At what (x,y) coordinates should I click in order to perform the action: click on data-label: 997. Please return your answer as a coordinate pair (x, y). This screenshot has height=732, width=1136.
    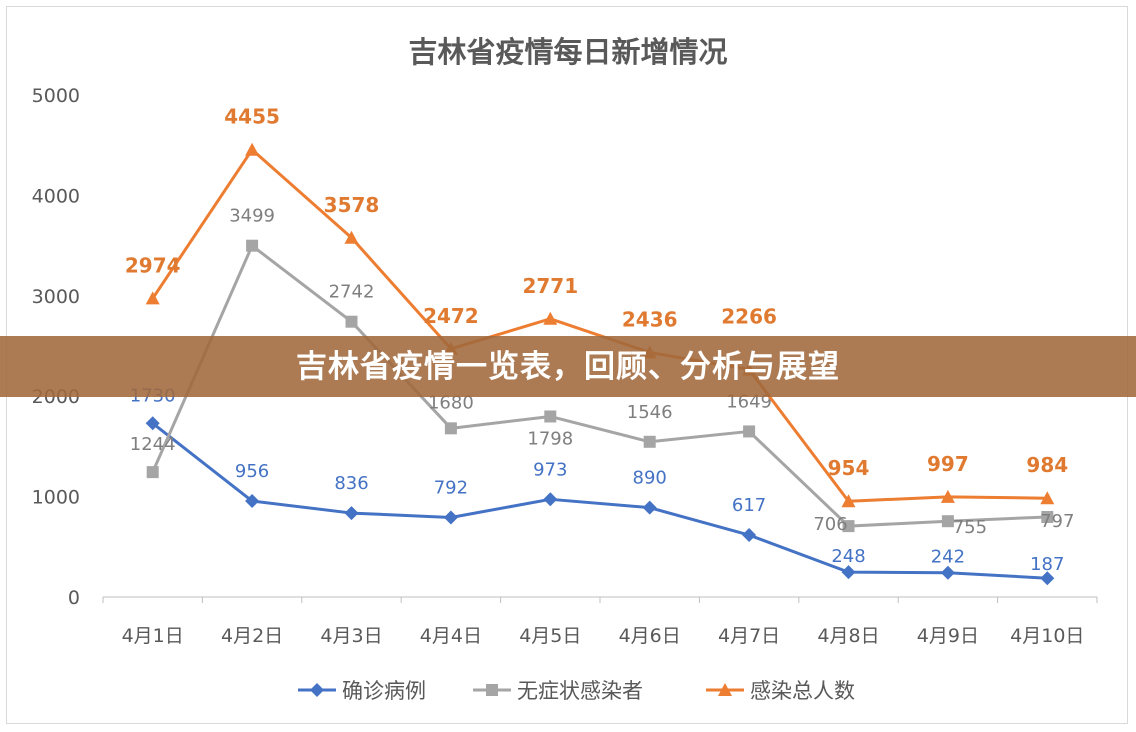
    Looking at the image, I should click on (948, 464).